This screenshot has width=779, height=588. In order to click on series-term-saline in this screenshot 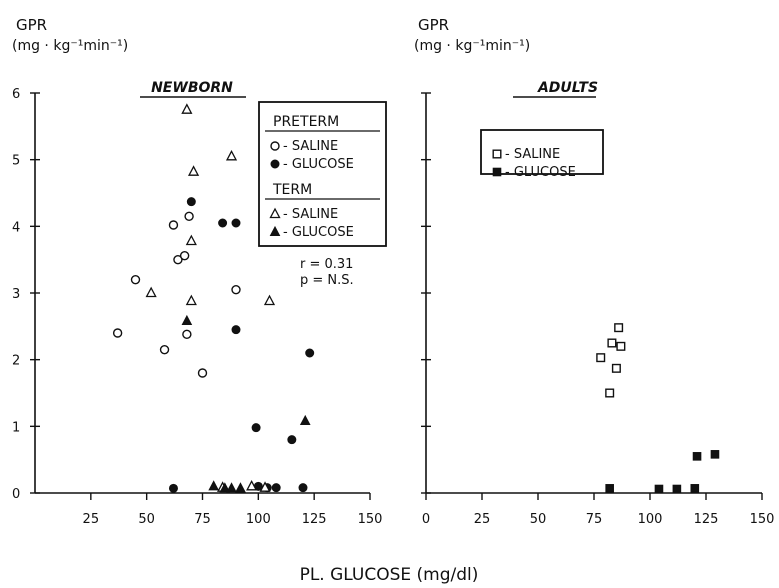, I will do `click(210, 298)`.